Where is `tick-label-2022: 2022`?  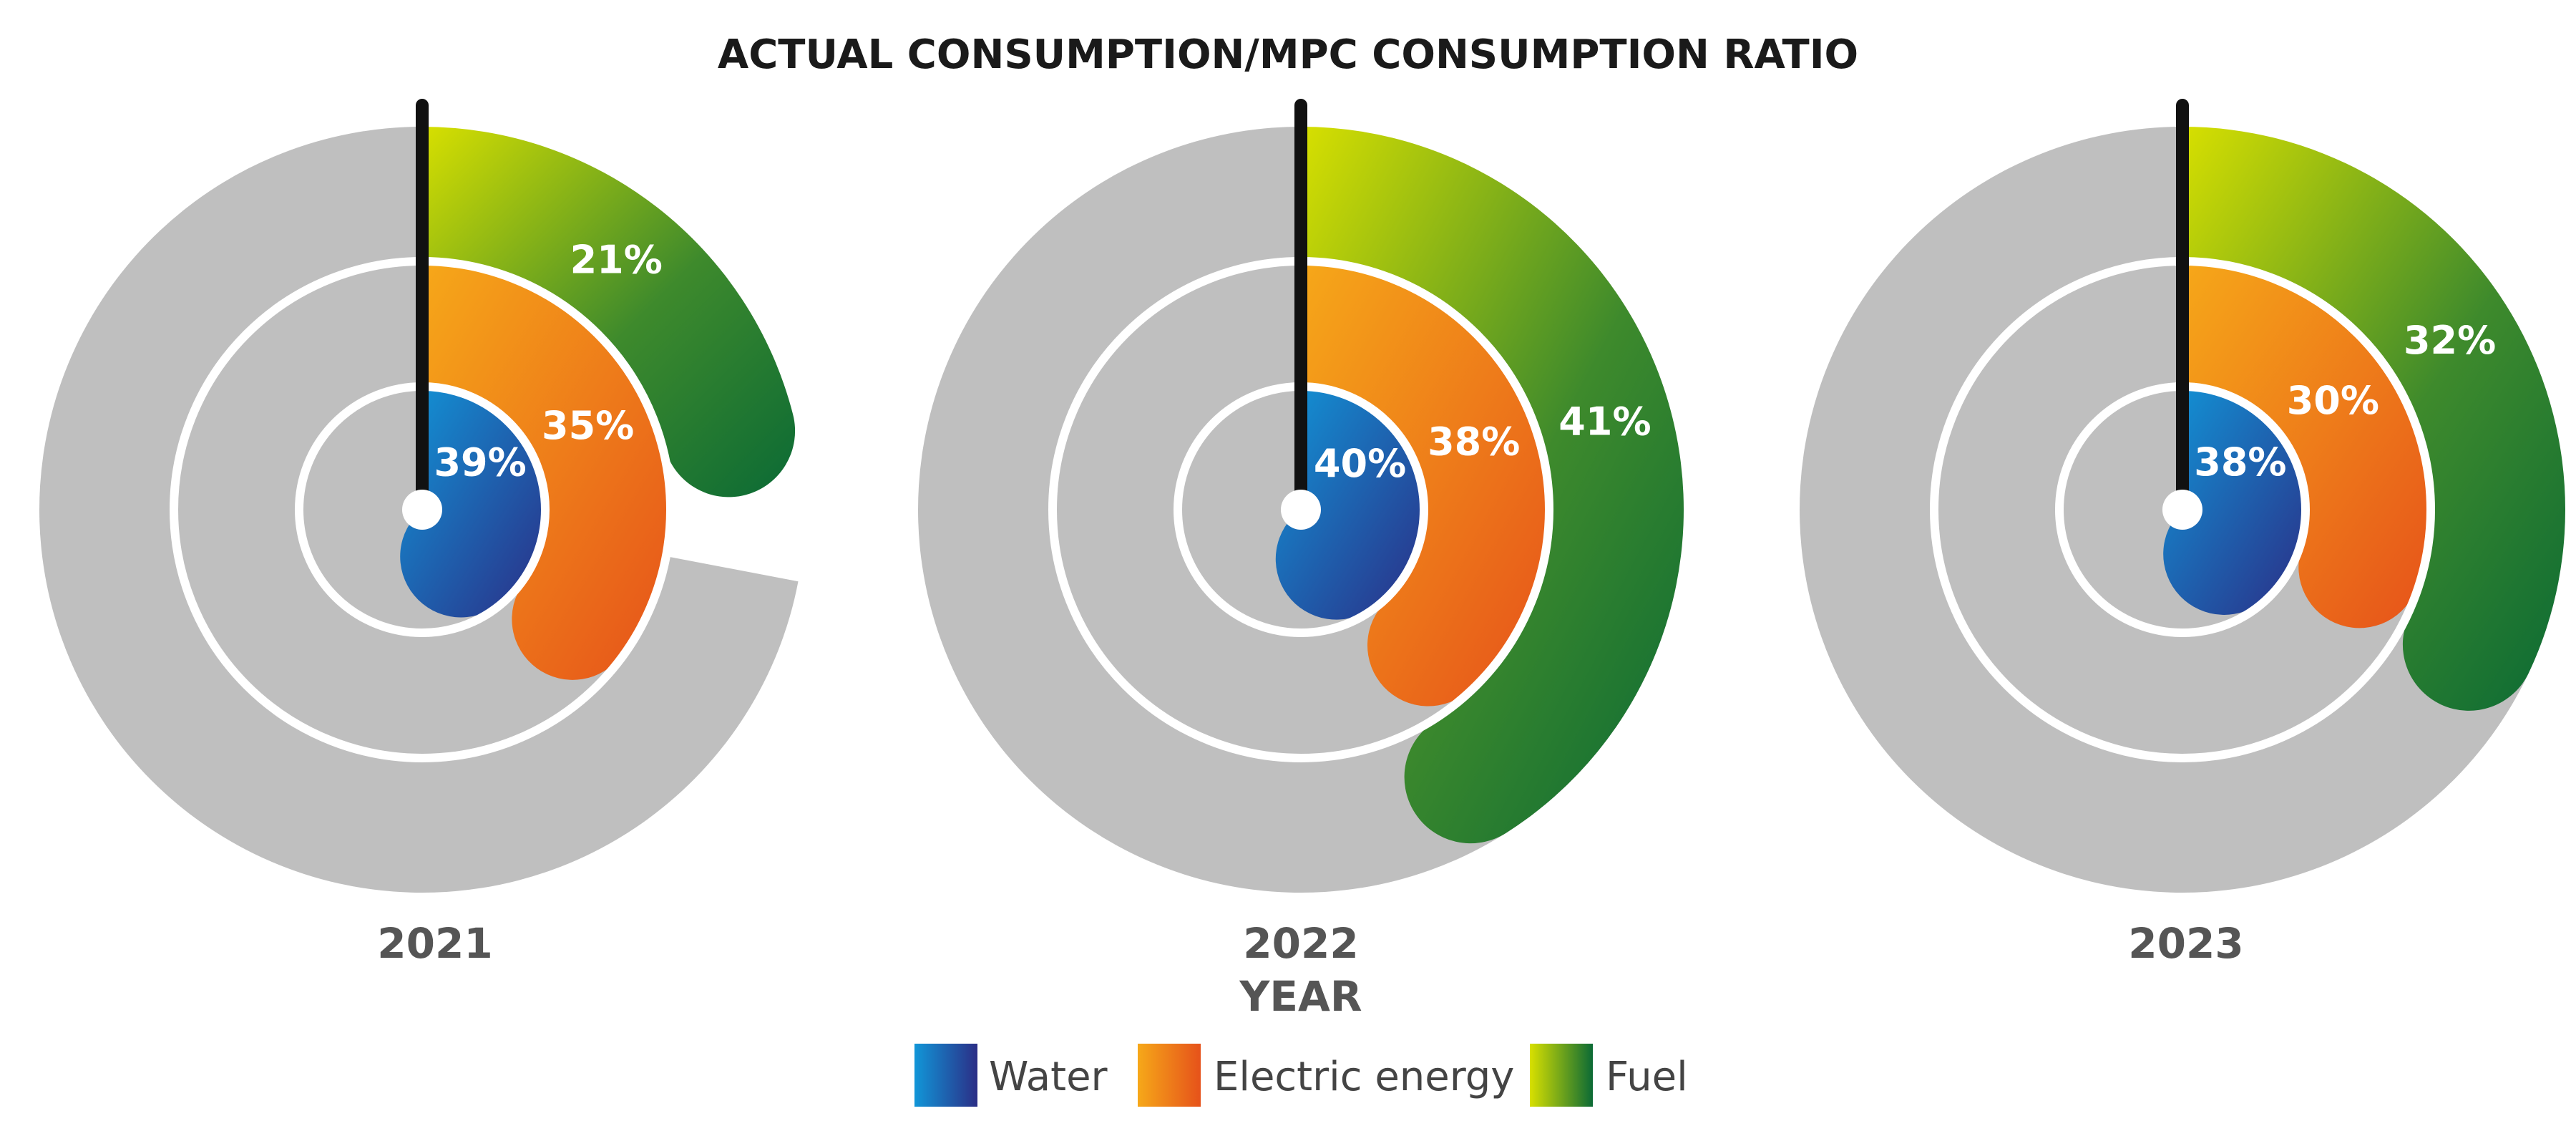
tick-label-2022: 2022 is located at coordinates (1300, 944).